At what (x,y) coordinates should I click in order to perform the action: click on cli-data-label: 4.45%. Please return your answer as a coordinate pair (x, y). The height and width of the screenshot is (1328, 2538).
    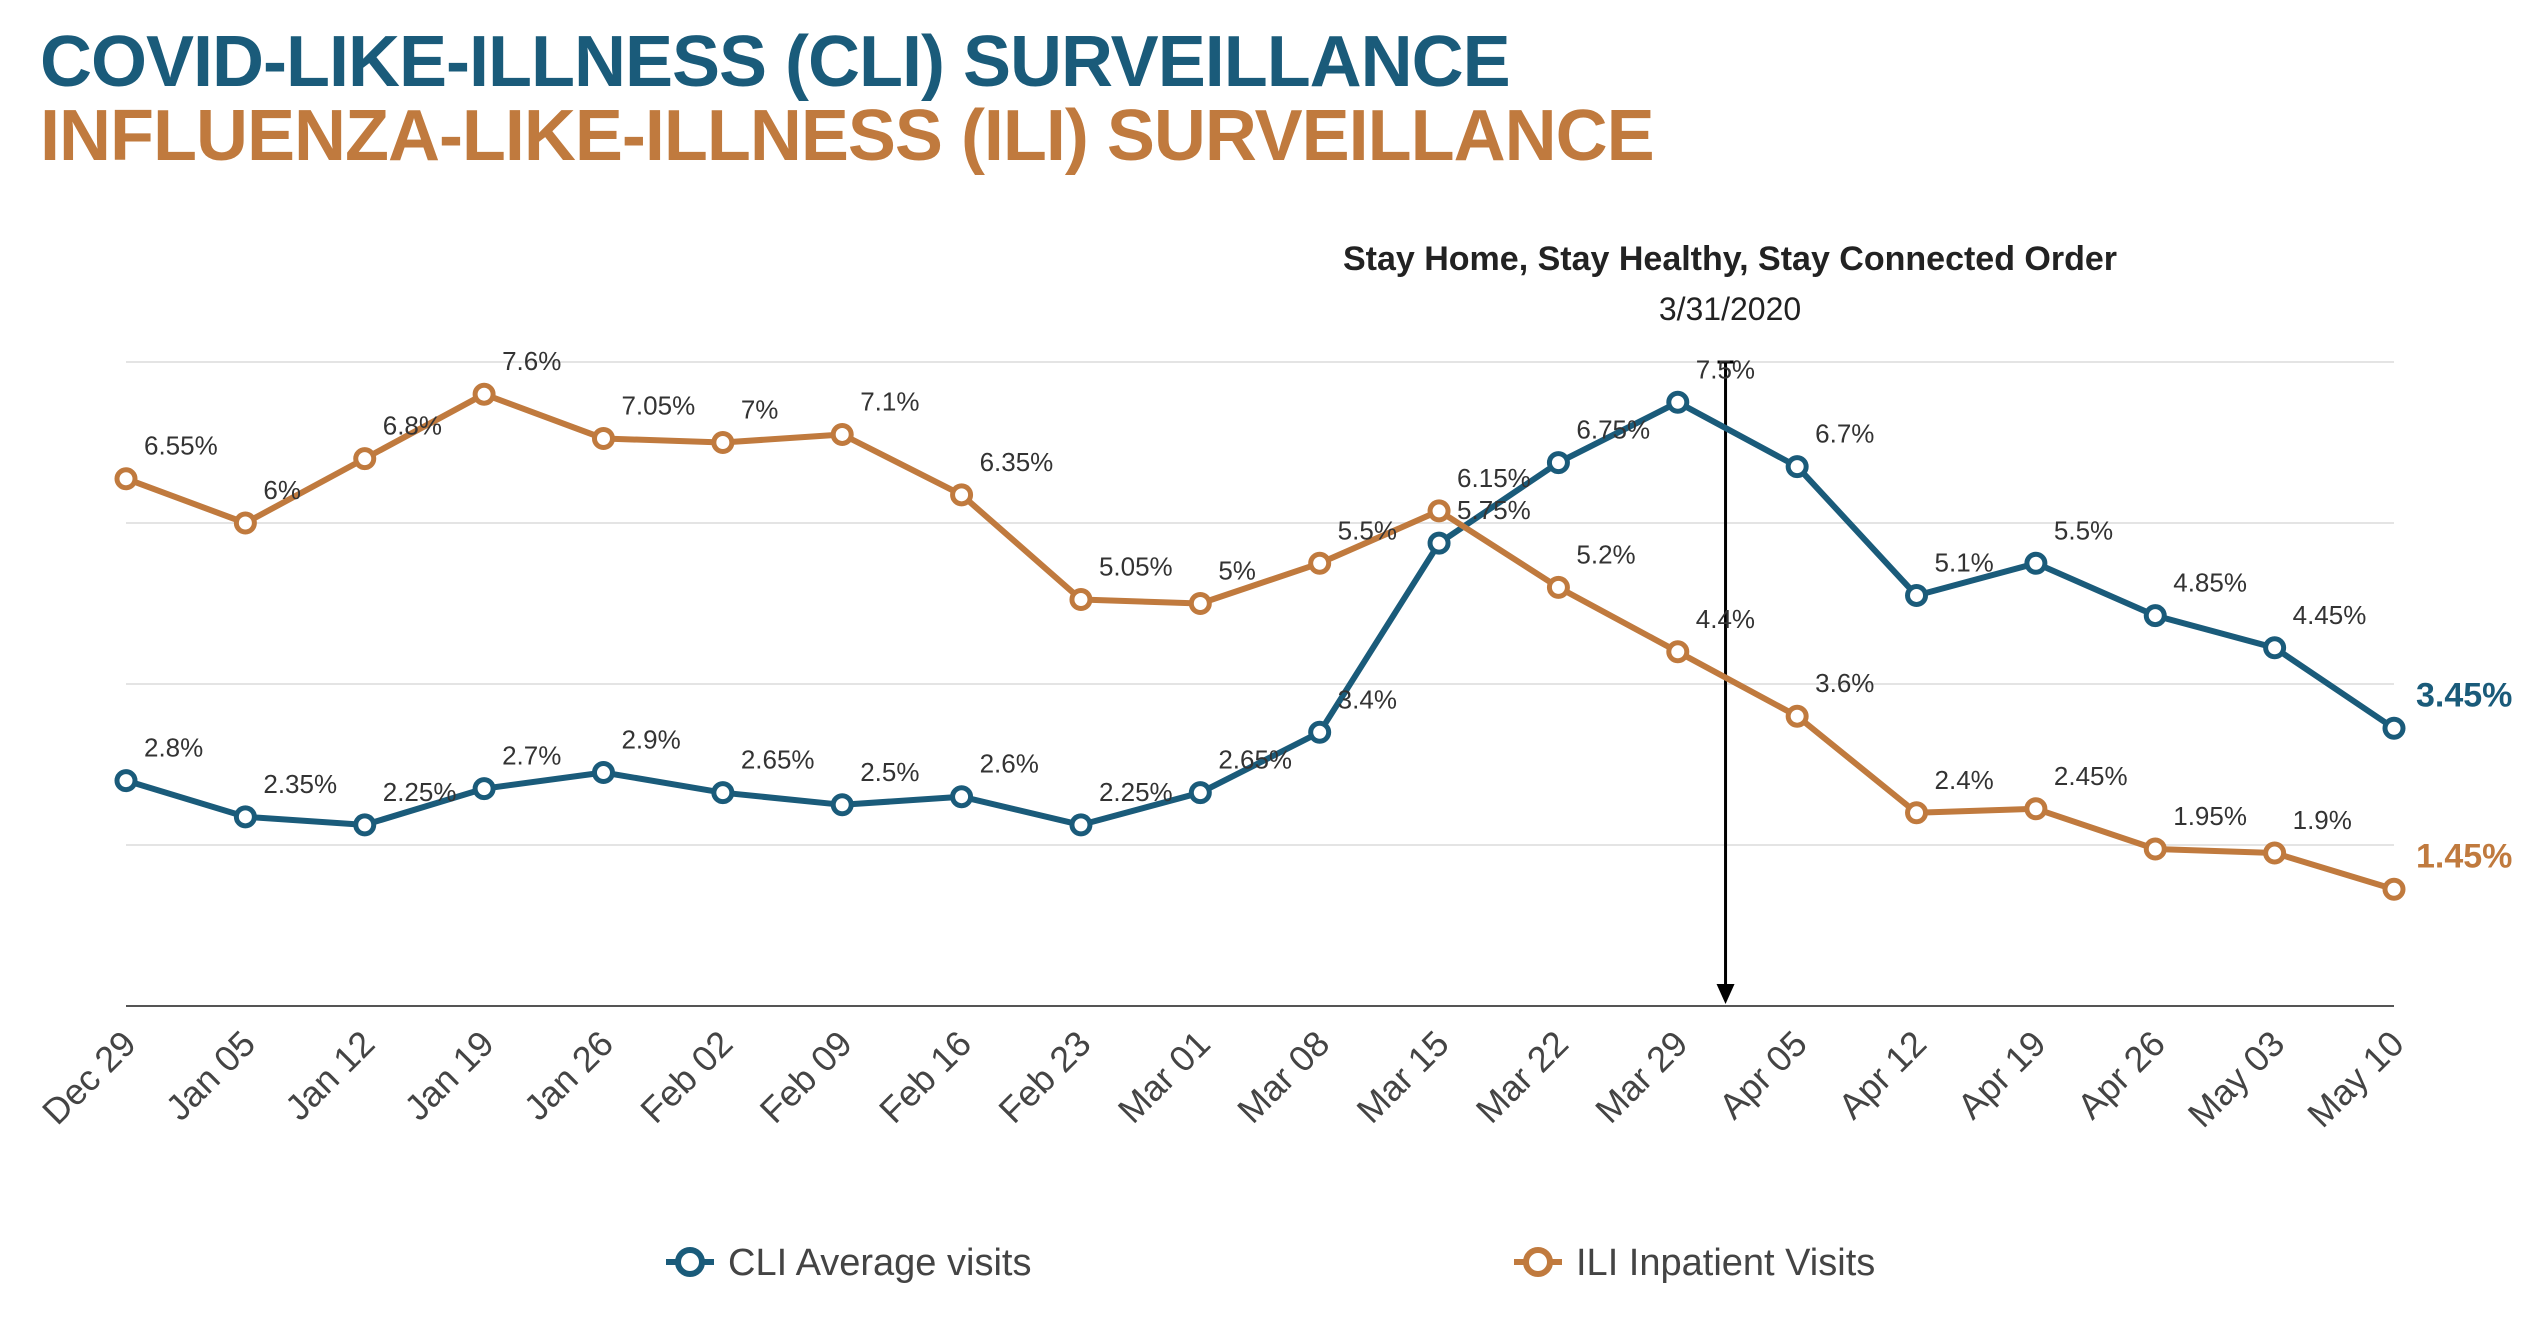
    Looking at the image, I should click on (2330, 615).